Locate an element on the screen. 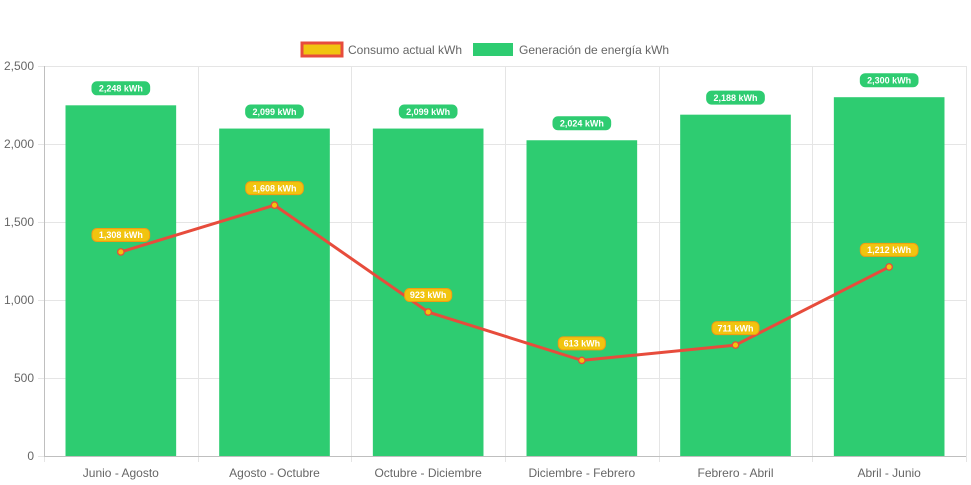 The width and height of the screenshot is (971, 485). legend-swatch-consumo is located at coordinates (322, 49).